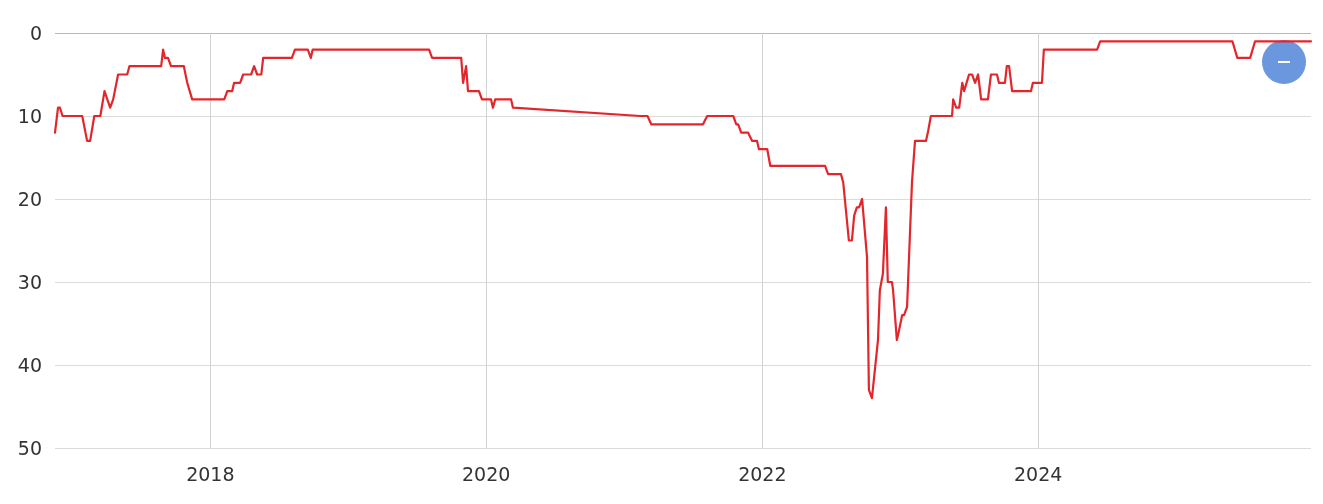  I want to click on x-tick-label: 2022, so click(762, 473).